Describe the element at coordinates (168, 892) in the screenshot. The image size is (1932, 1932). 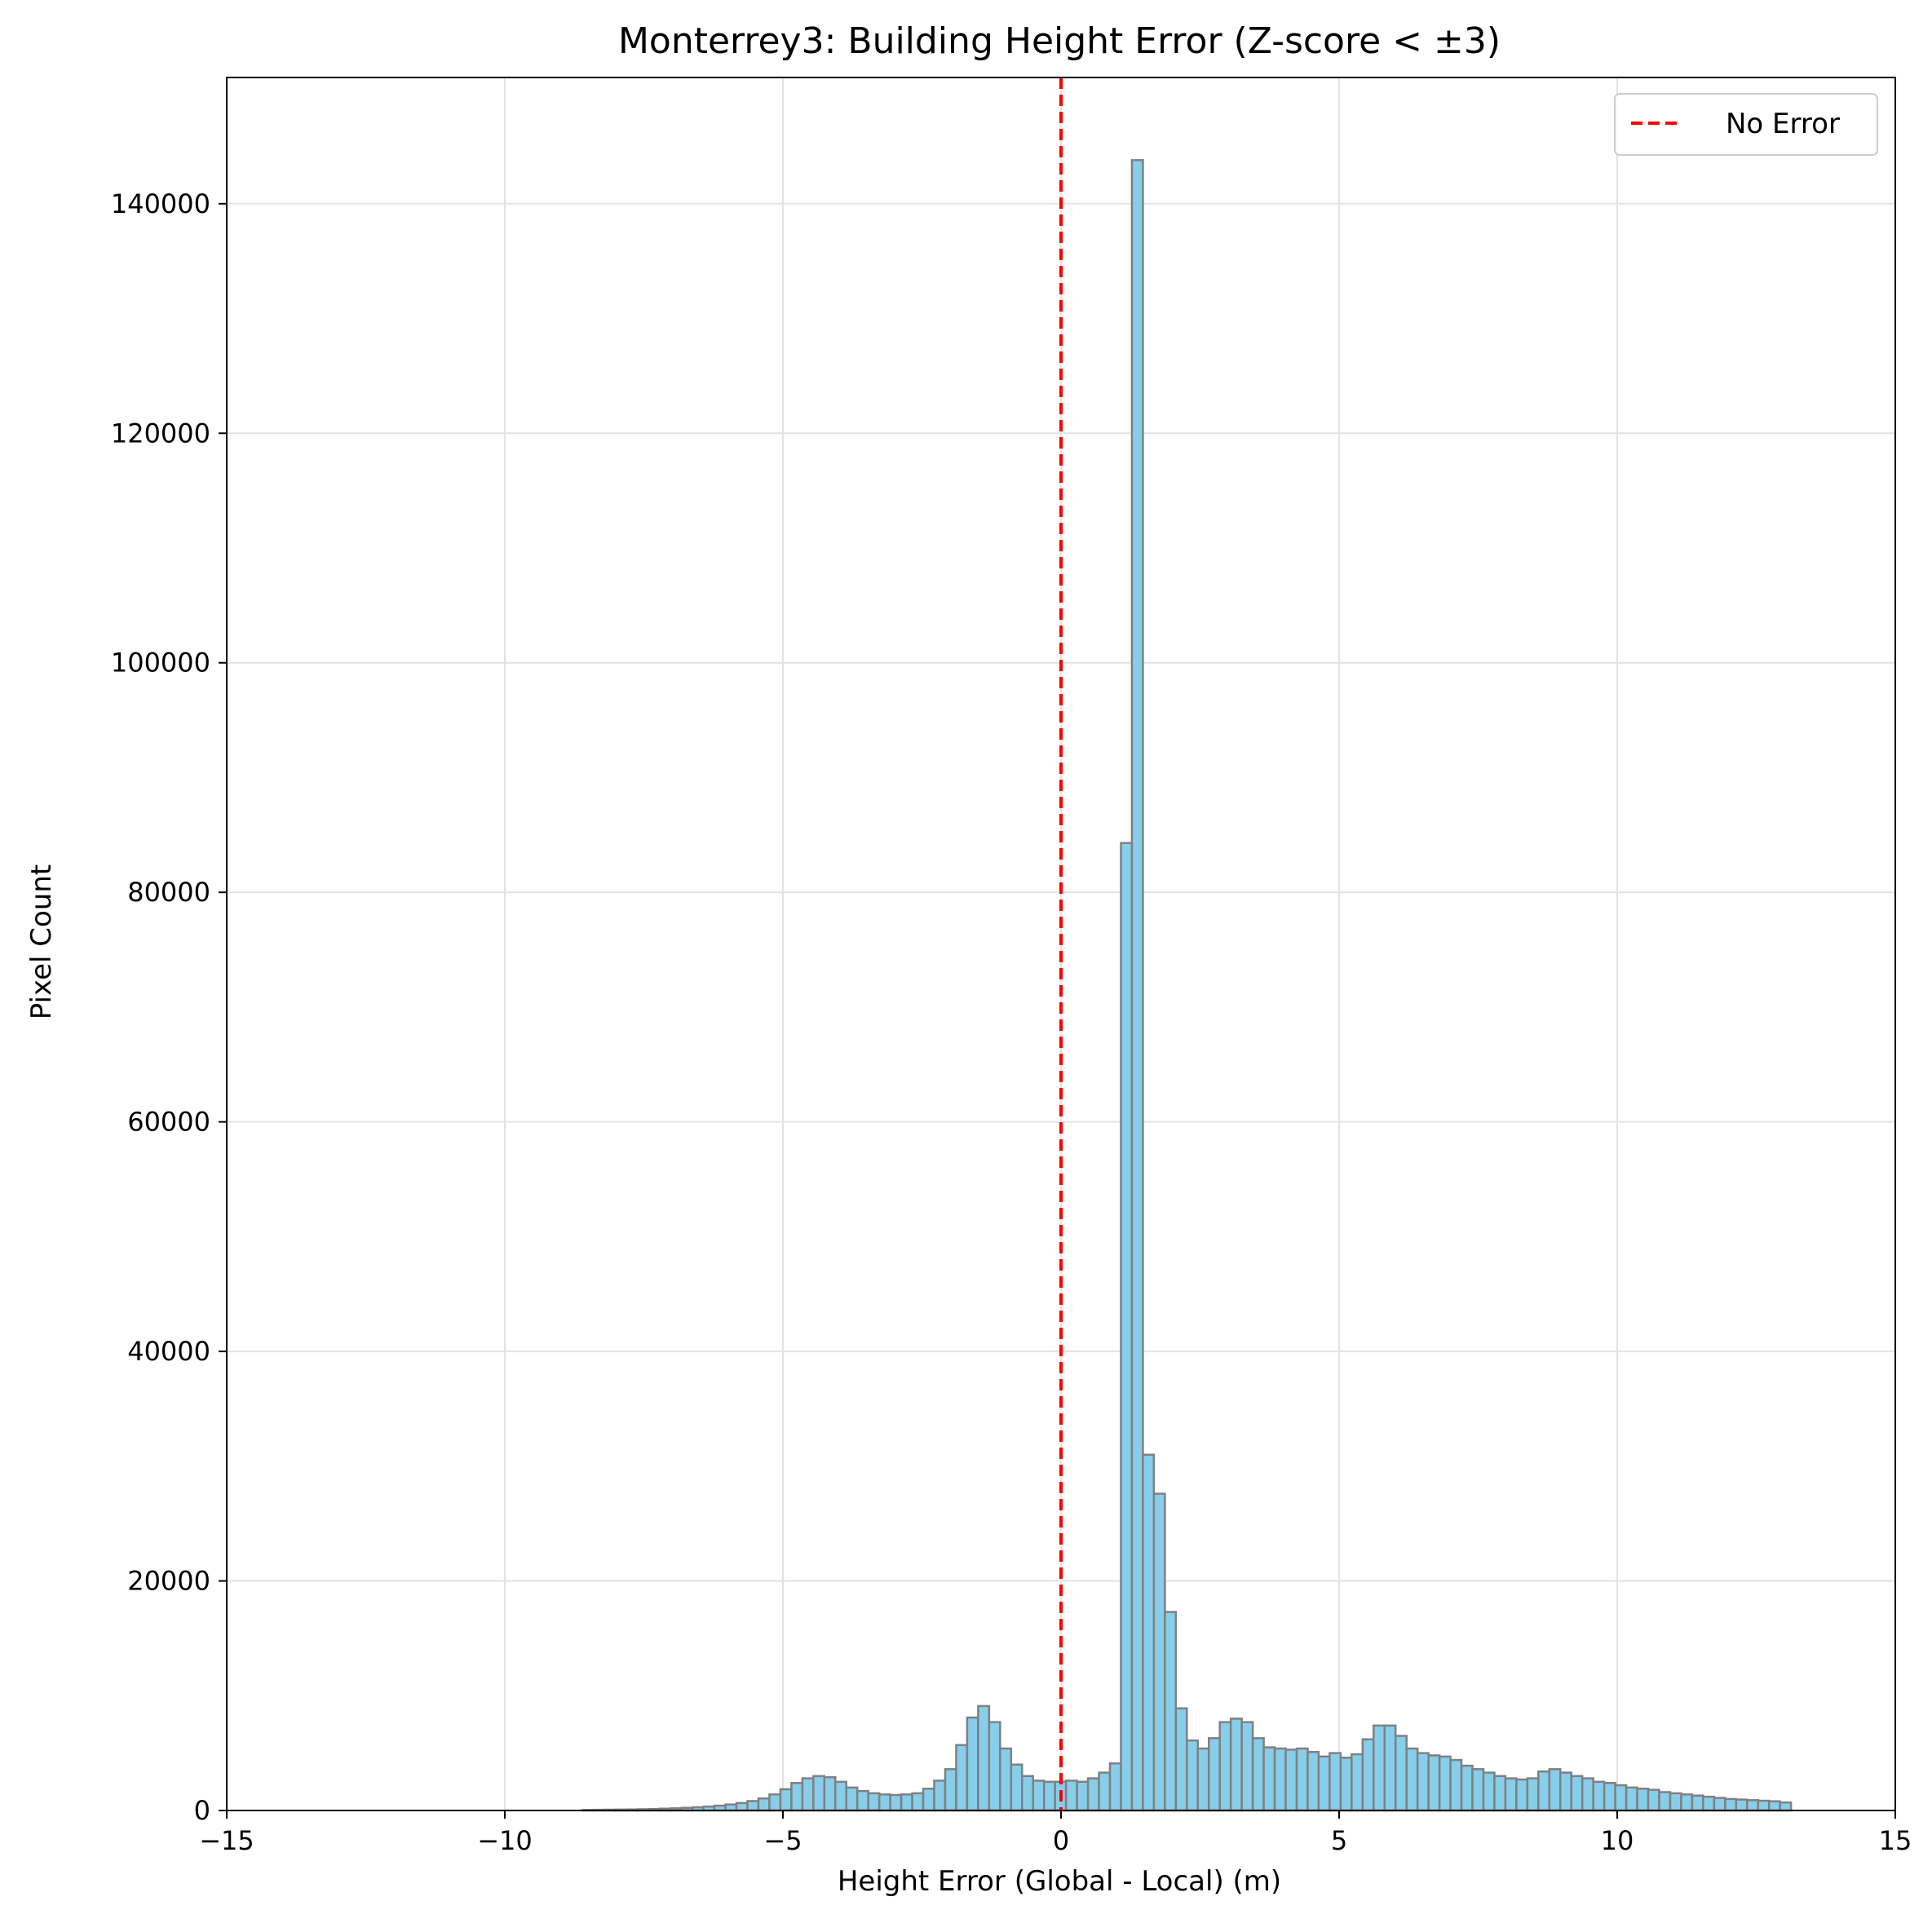
I see `y-tick-label: 80000` at that location.